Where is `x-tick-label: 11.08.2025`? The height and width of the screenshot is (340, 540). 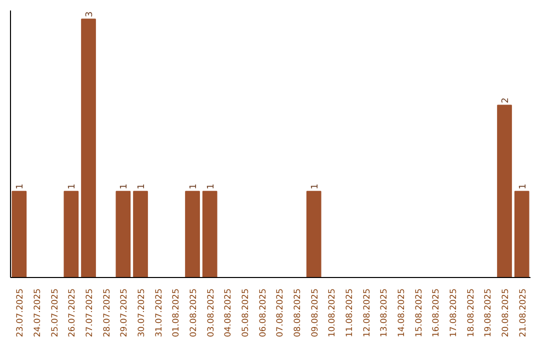 x-tick-label: 11.08.2025 is located at coordinates (350, 313).